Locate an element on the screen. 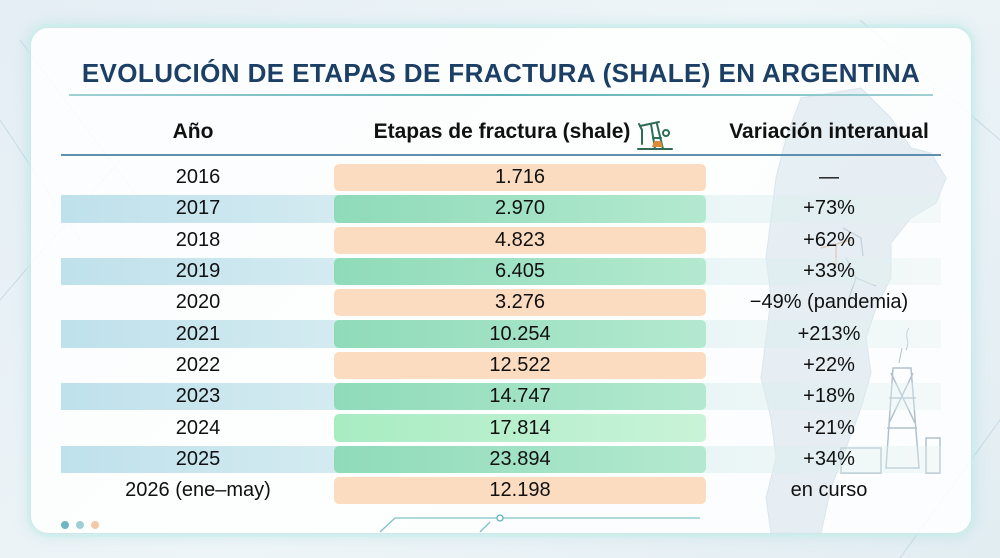 The height and width of the screenshot is (558, 1000). table-row: 2026 (ene–may) 12.198 en curso is located at coordinates (501, 490).